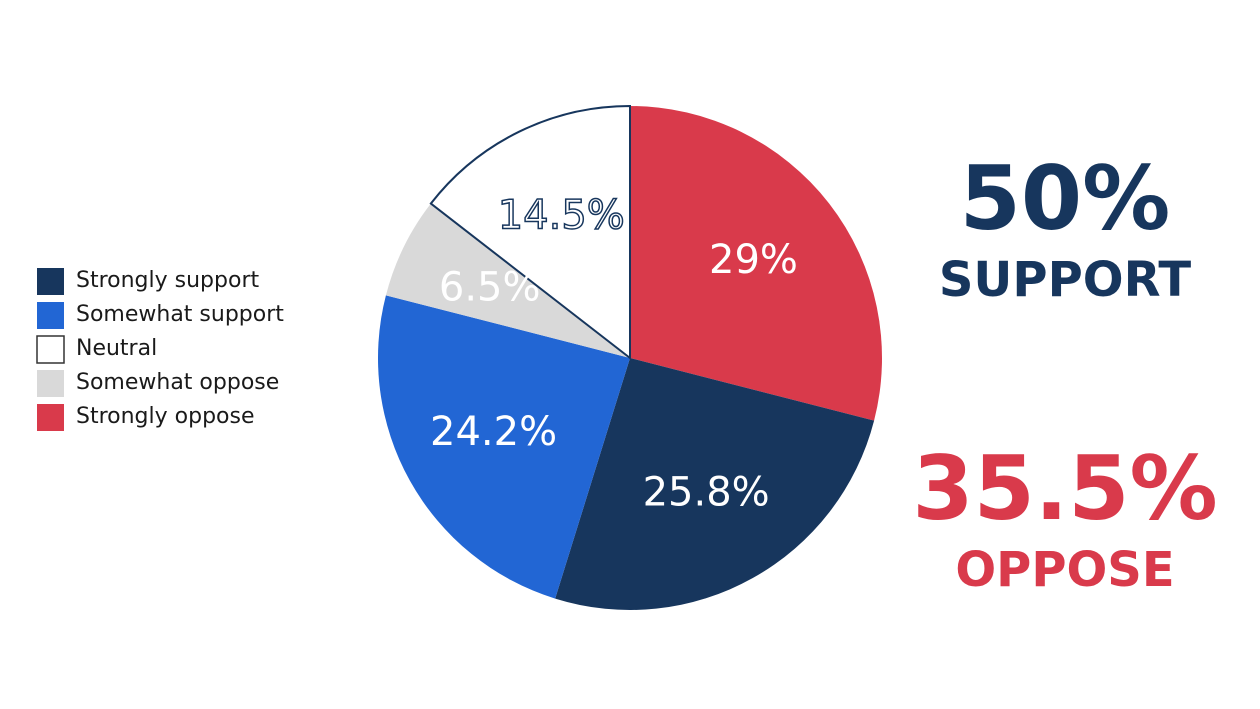 This screenshot has width=1260, height=709. What do you see at coordinates (177, 382) in the screenshot?
I see `legend-label: Somewhat oppose` at bounding box center [177, 382].